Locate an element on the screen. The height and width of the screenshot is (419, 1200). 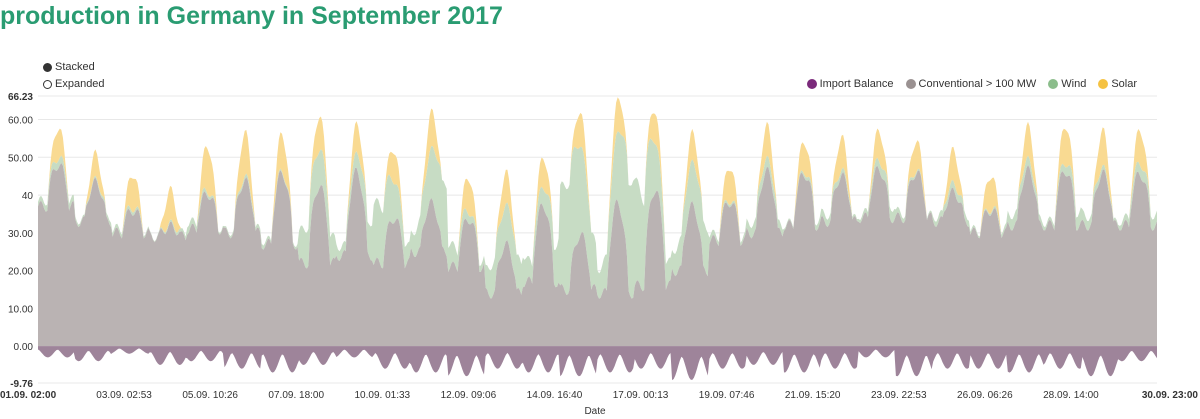
legend-label: Solar is located at coordinates (1124, 84).